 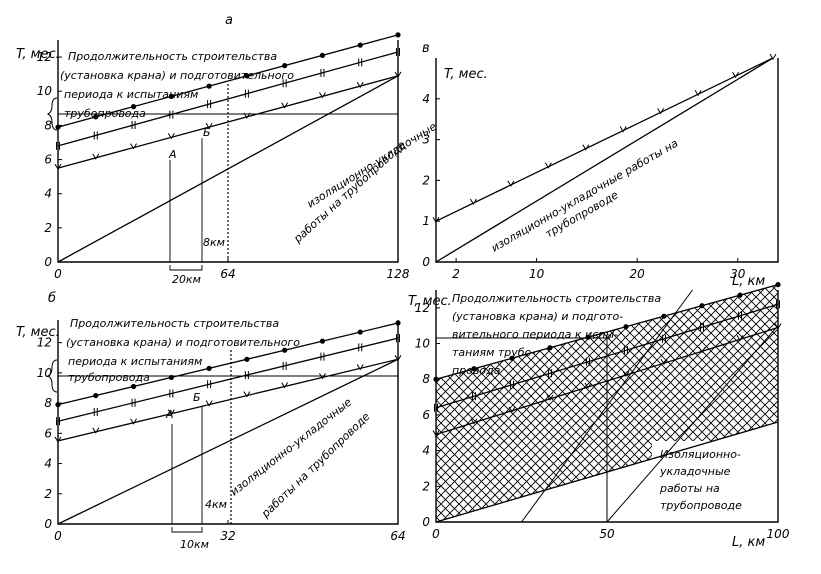 I want to click on panel-b-note-4: трубопровода, so click(x=109, y=377).